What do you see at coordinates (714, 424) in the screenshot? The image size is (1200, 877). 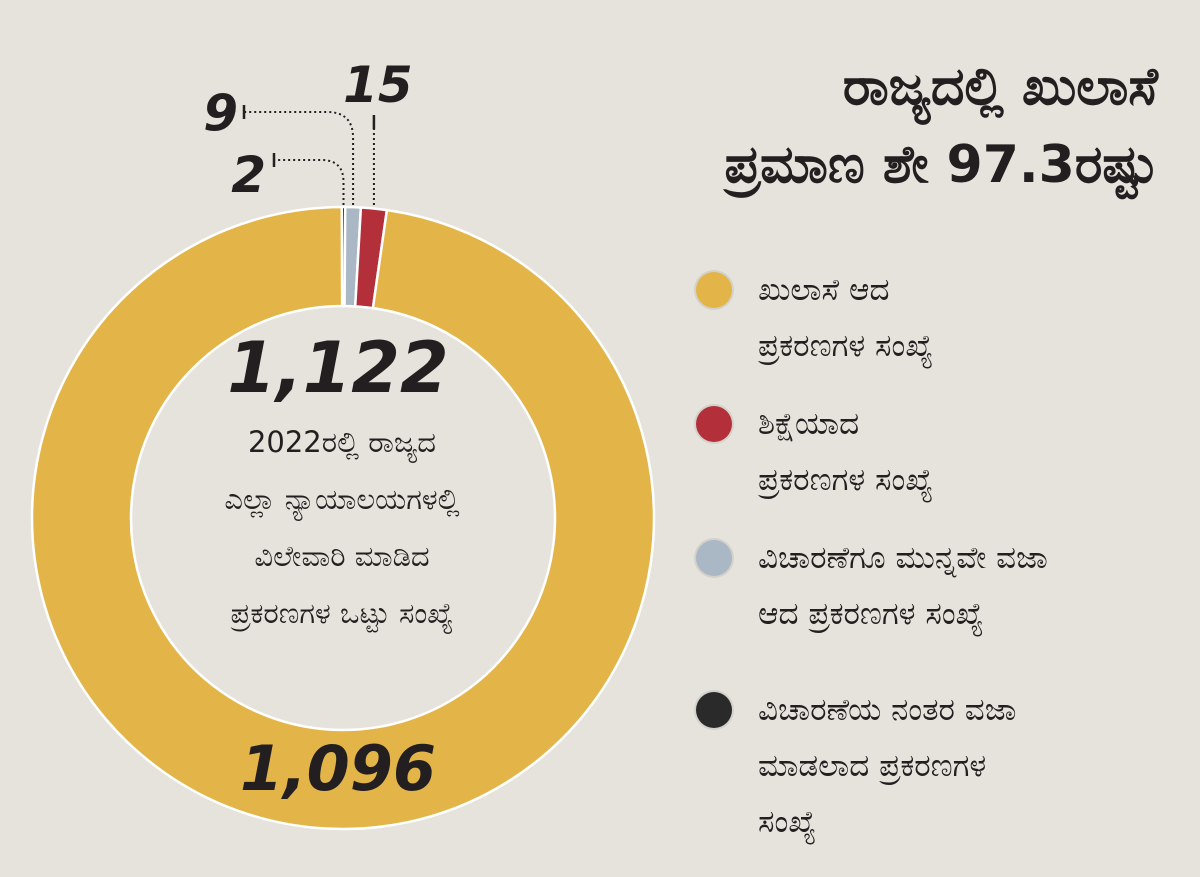 I see `legend-swatch-convicted` at bounding box center [714, 424].